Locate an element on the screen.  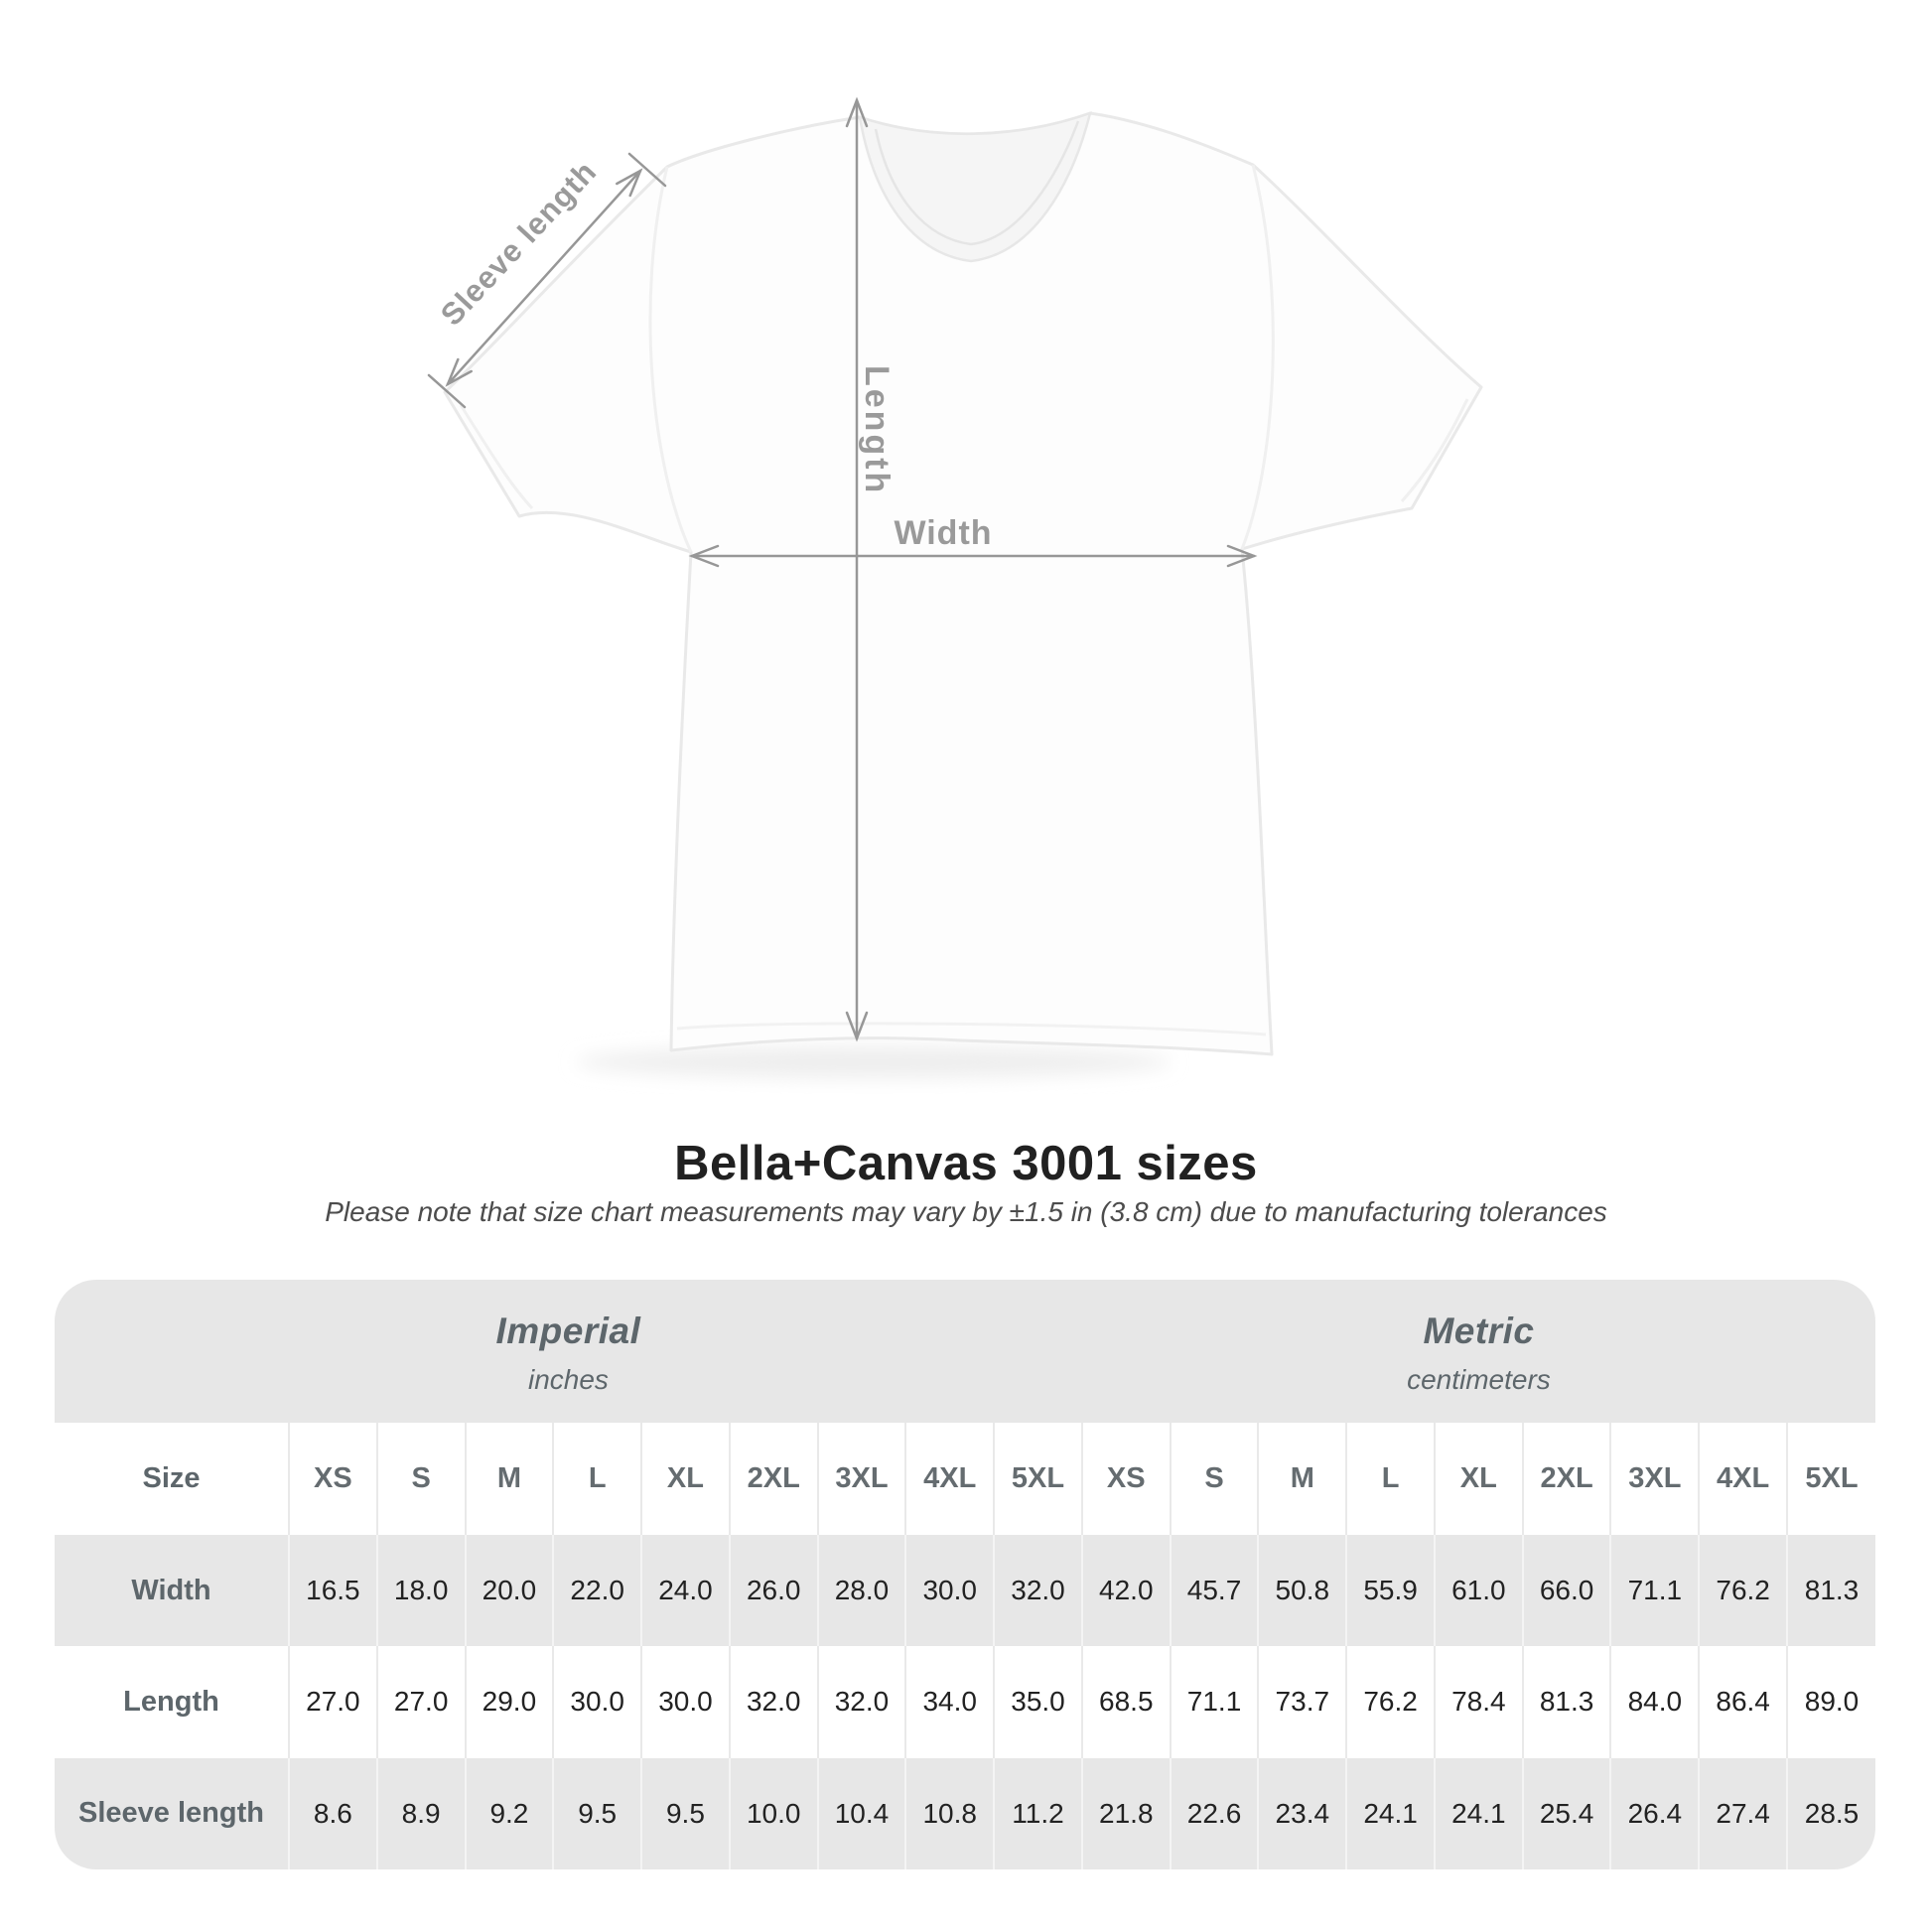
metric-unit: centimeters is located at coordinates (1479, 1379).